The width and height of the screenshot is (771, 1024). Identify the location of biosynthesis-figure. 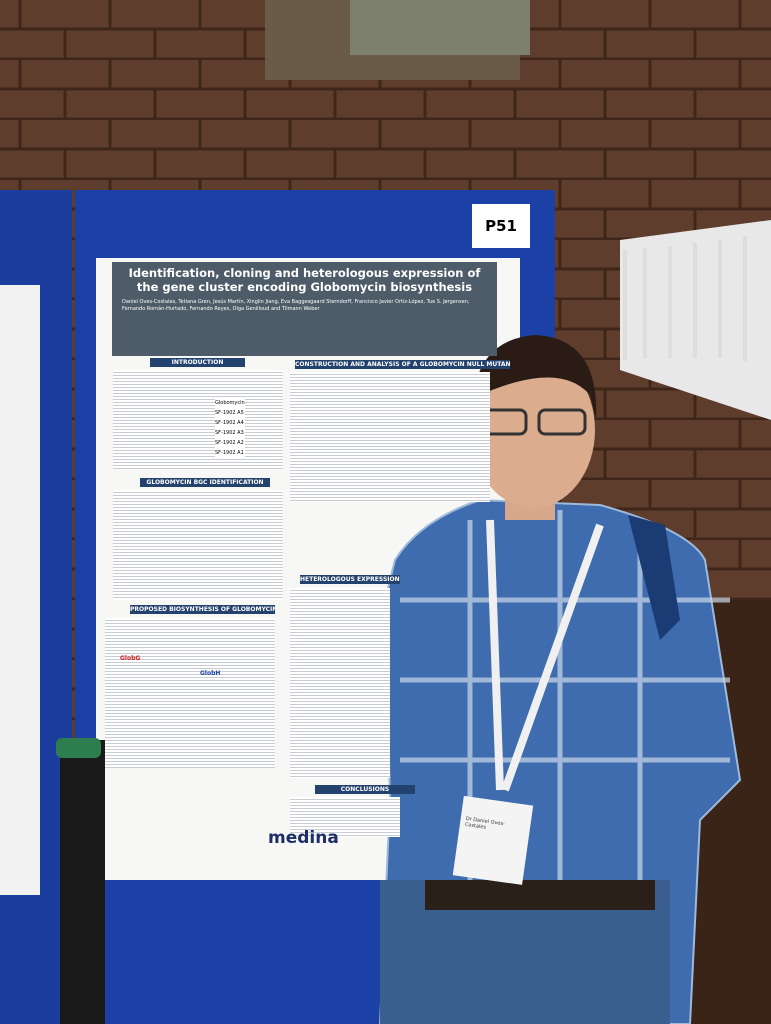
(190, 693).